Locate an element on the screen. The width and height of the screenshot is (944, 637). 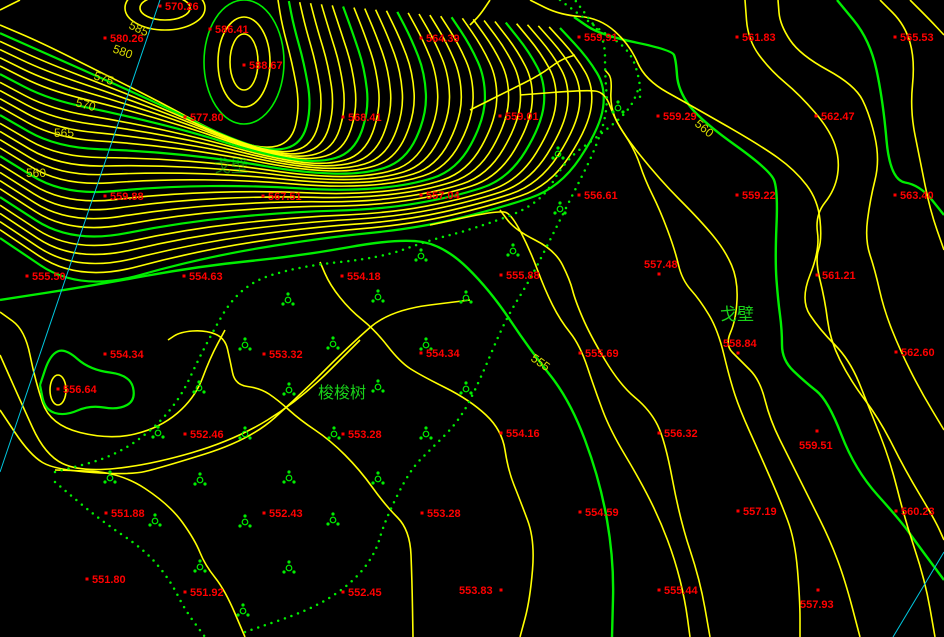
elevation-label: 561.83 is located at coordinates (759, 38).